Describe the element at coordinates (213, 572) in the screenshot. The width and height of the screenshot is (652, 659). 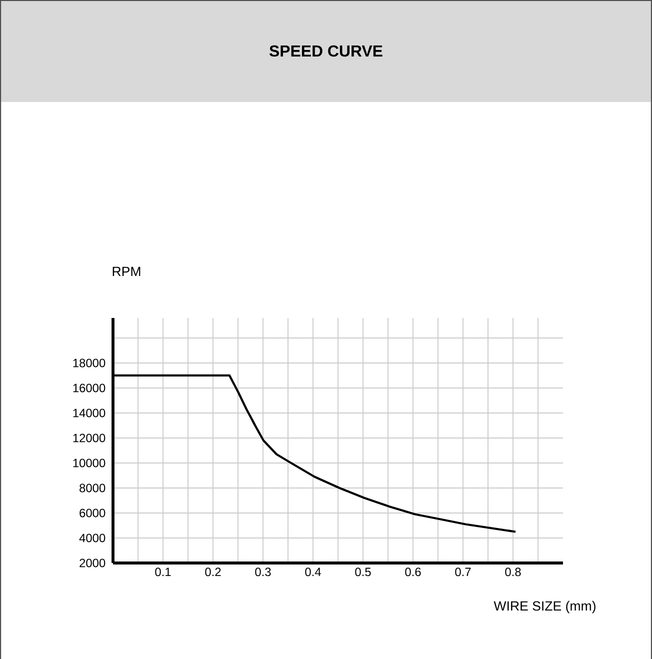
I see `x-tick-label: 0.2` at that location.